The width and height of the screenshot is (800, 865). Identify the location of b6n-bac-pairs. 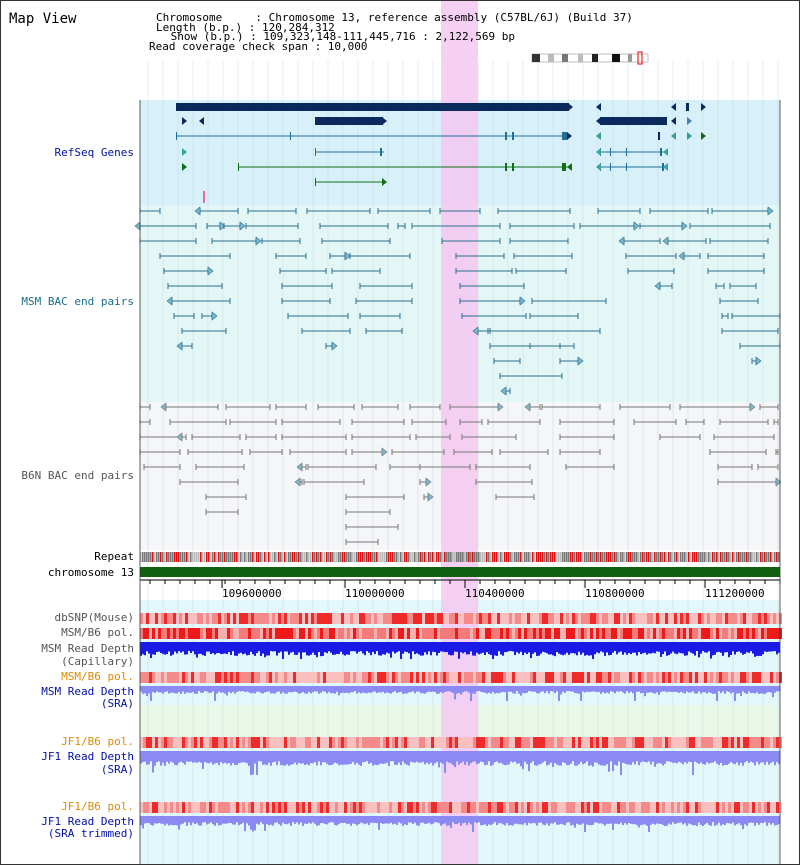
(460, 473).